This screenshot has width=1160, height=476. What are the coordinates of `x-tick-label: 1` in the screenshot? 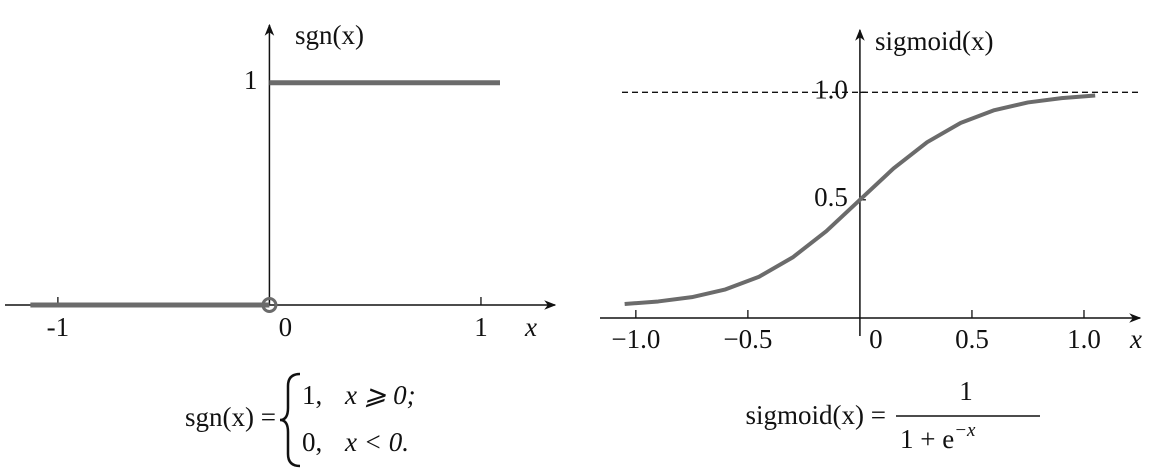 It's located at (481, 327).